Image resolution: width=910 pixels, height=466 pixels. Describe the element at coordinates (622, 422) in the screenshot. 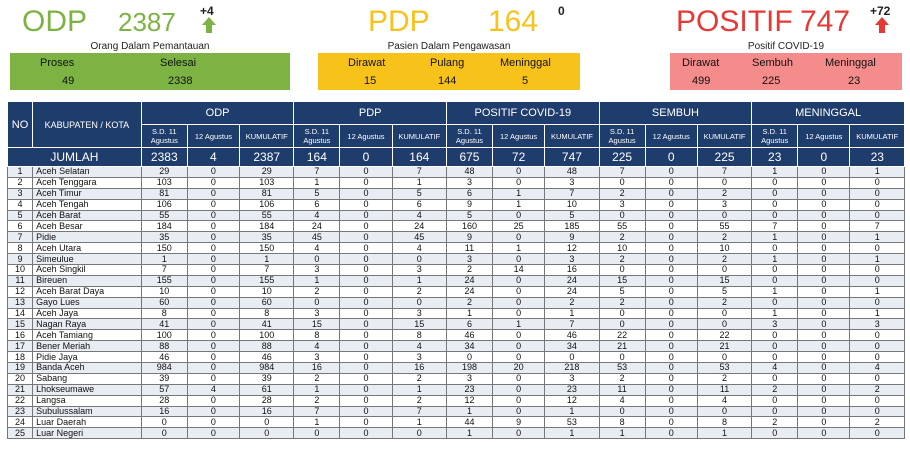

I see `table-cell: 8` at that location.